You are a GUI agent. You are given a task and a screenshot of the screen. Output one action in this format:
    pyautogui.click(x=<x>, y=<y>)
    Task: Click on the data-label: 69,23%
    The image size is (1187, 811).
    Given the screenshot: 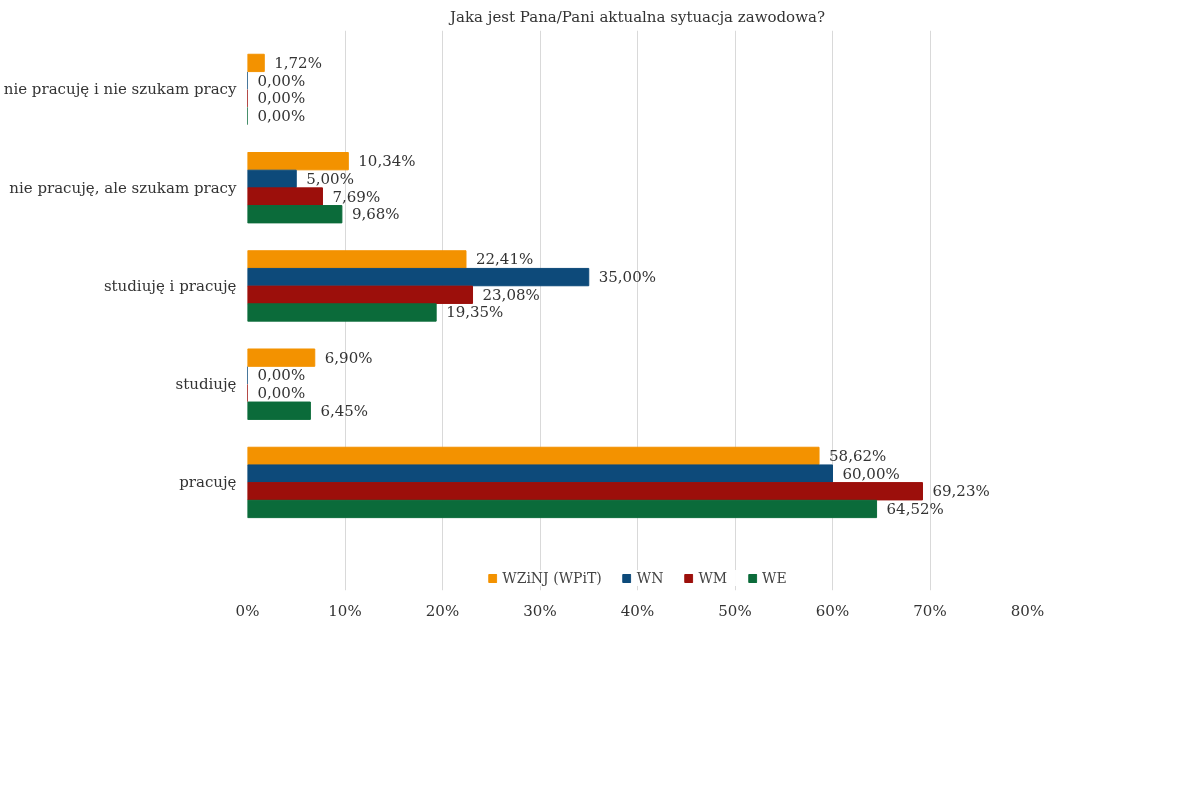 What is the action you would take?
    pyautogui.click(x=961, y=491)
    